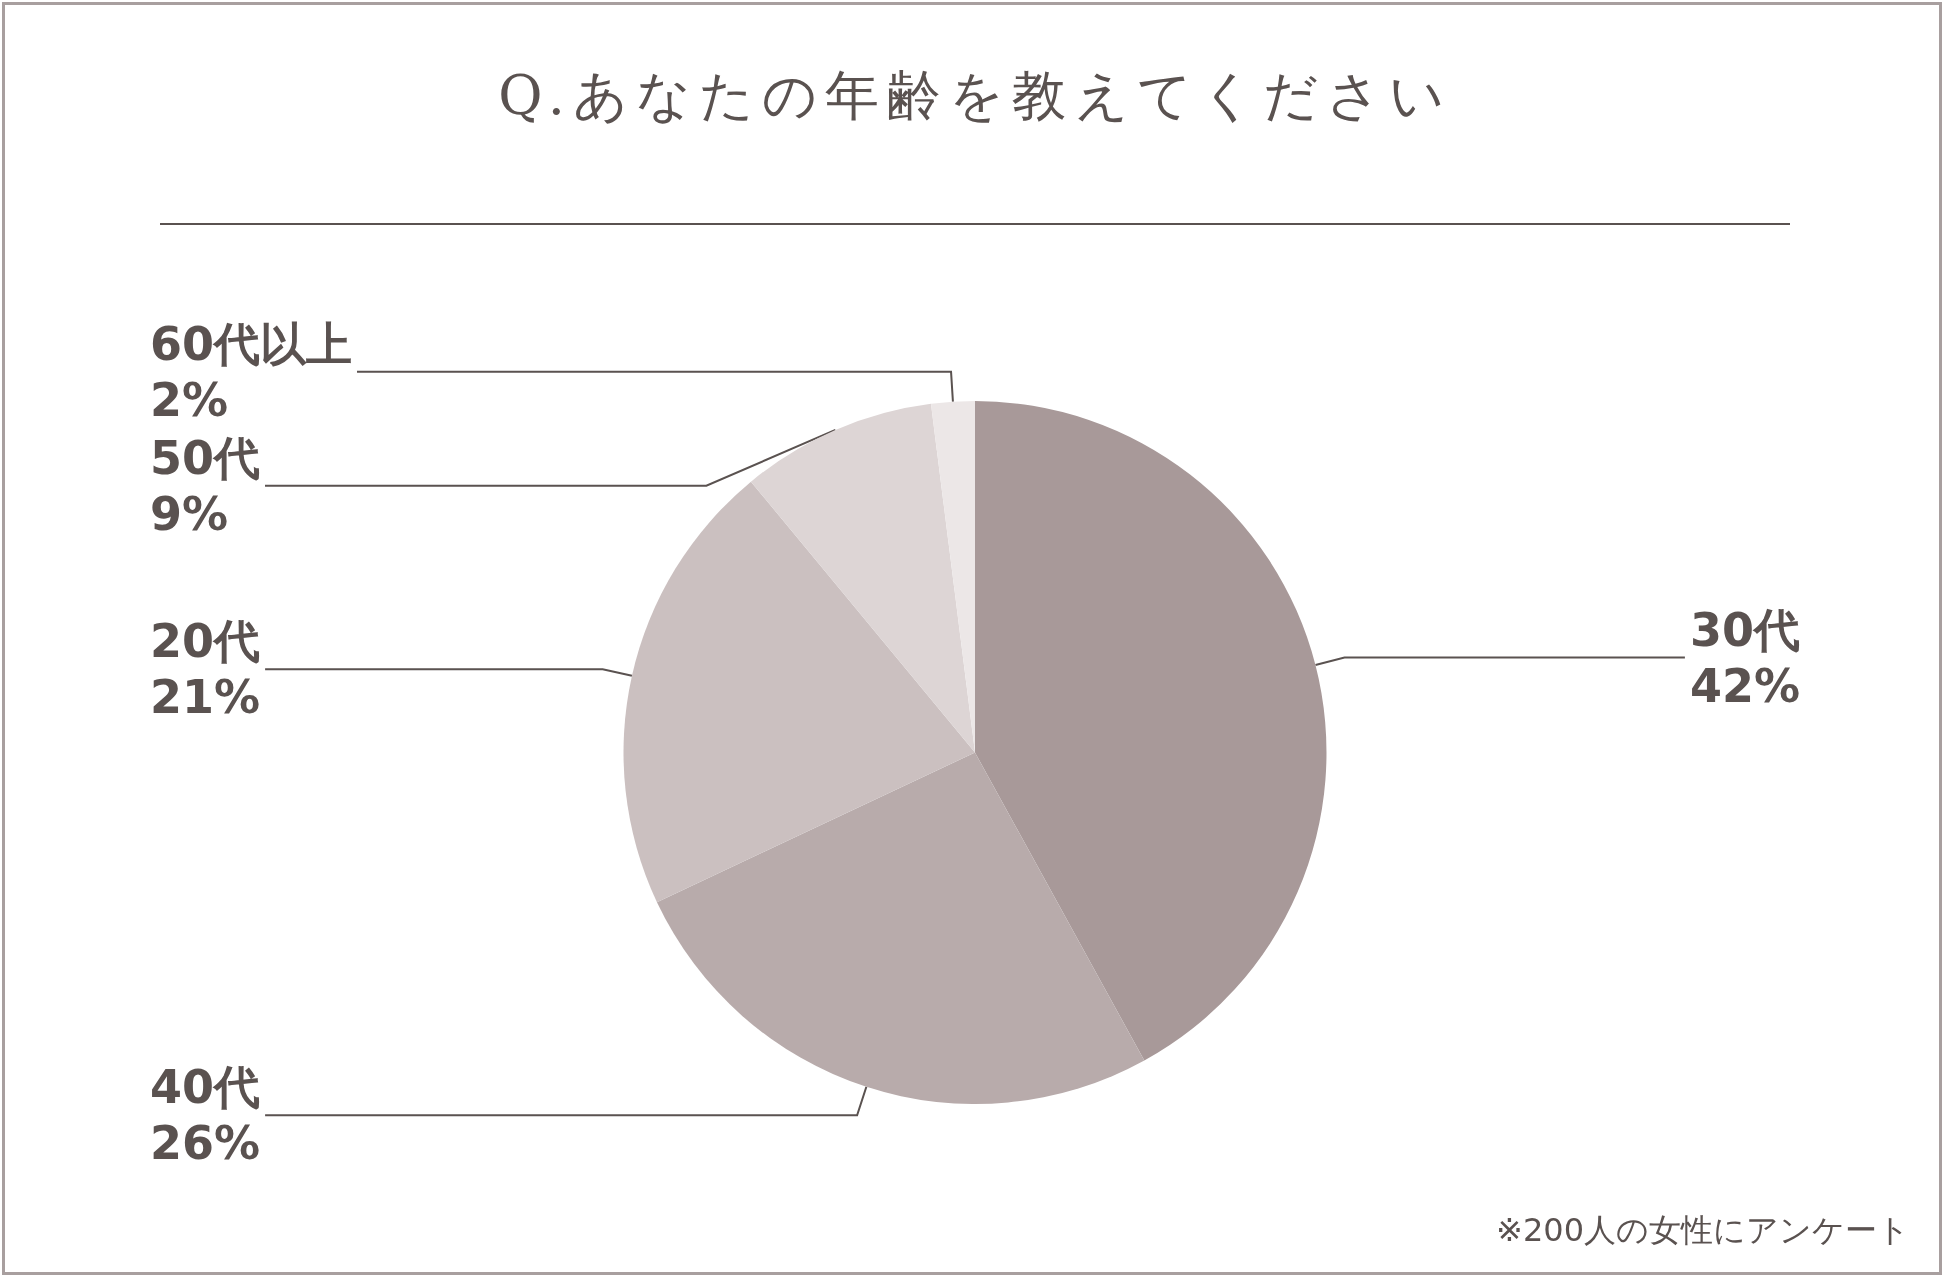 This screenshot has width=1950, height=1283. Describe the element at coordinates (1703, 1230) in the screenshot. I see `text: ※200人の女性にアンケート` at that location.